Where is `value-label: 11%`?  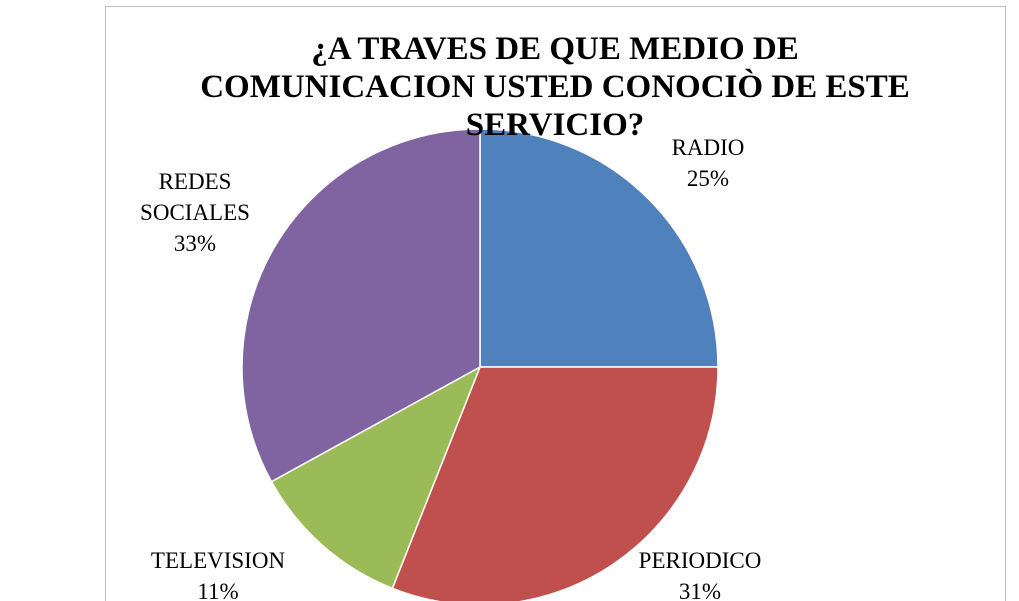
value-label: 11% is located at coordinates (218, 590).